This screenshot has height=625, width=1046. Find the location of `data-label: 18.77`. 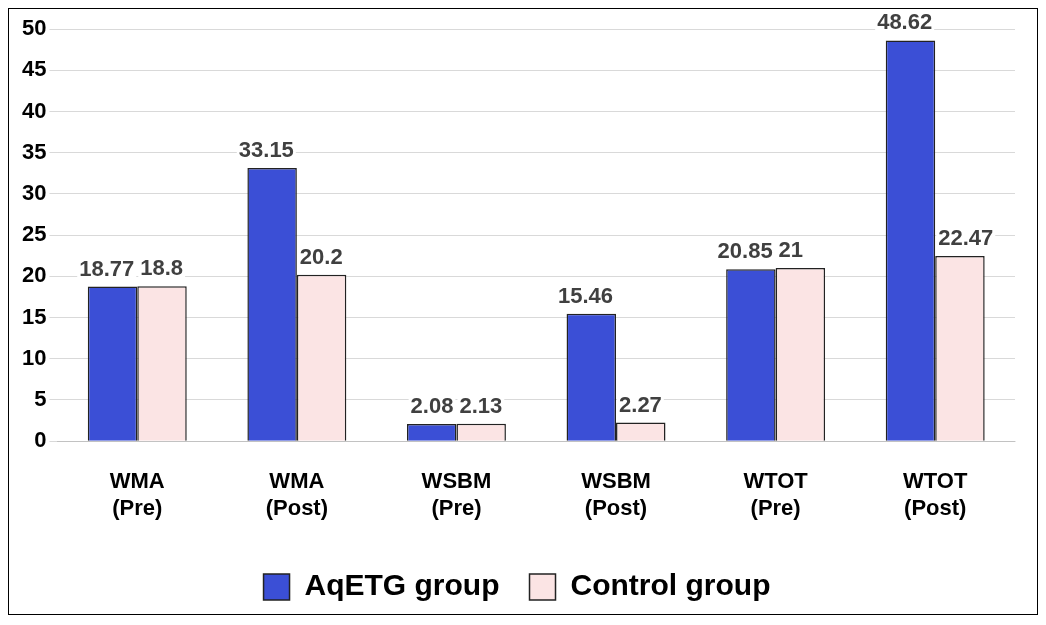

data-label: 18.77 is located at coordinates (107, 268).